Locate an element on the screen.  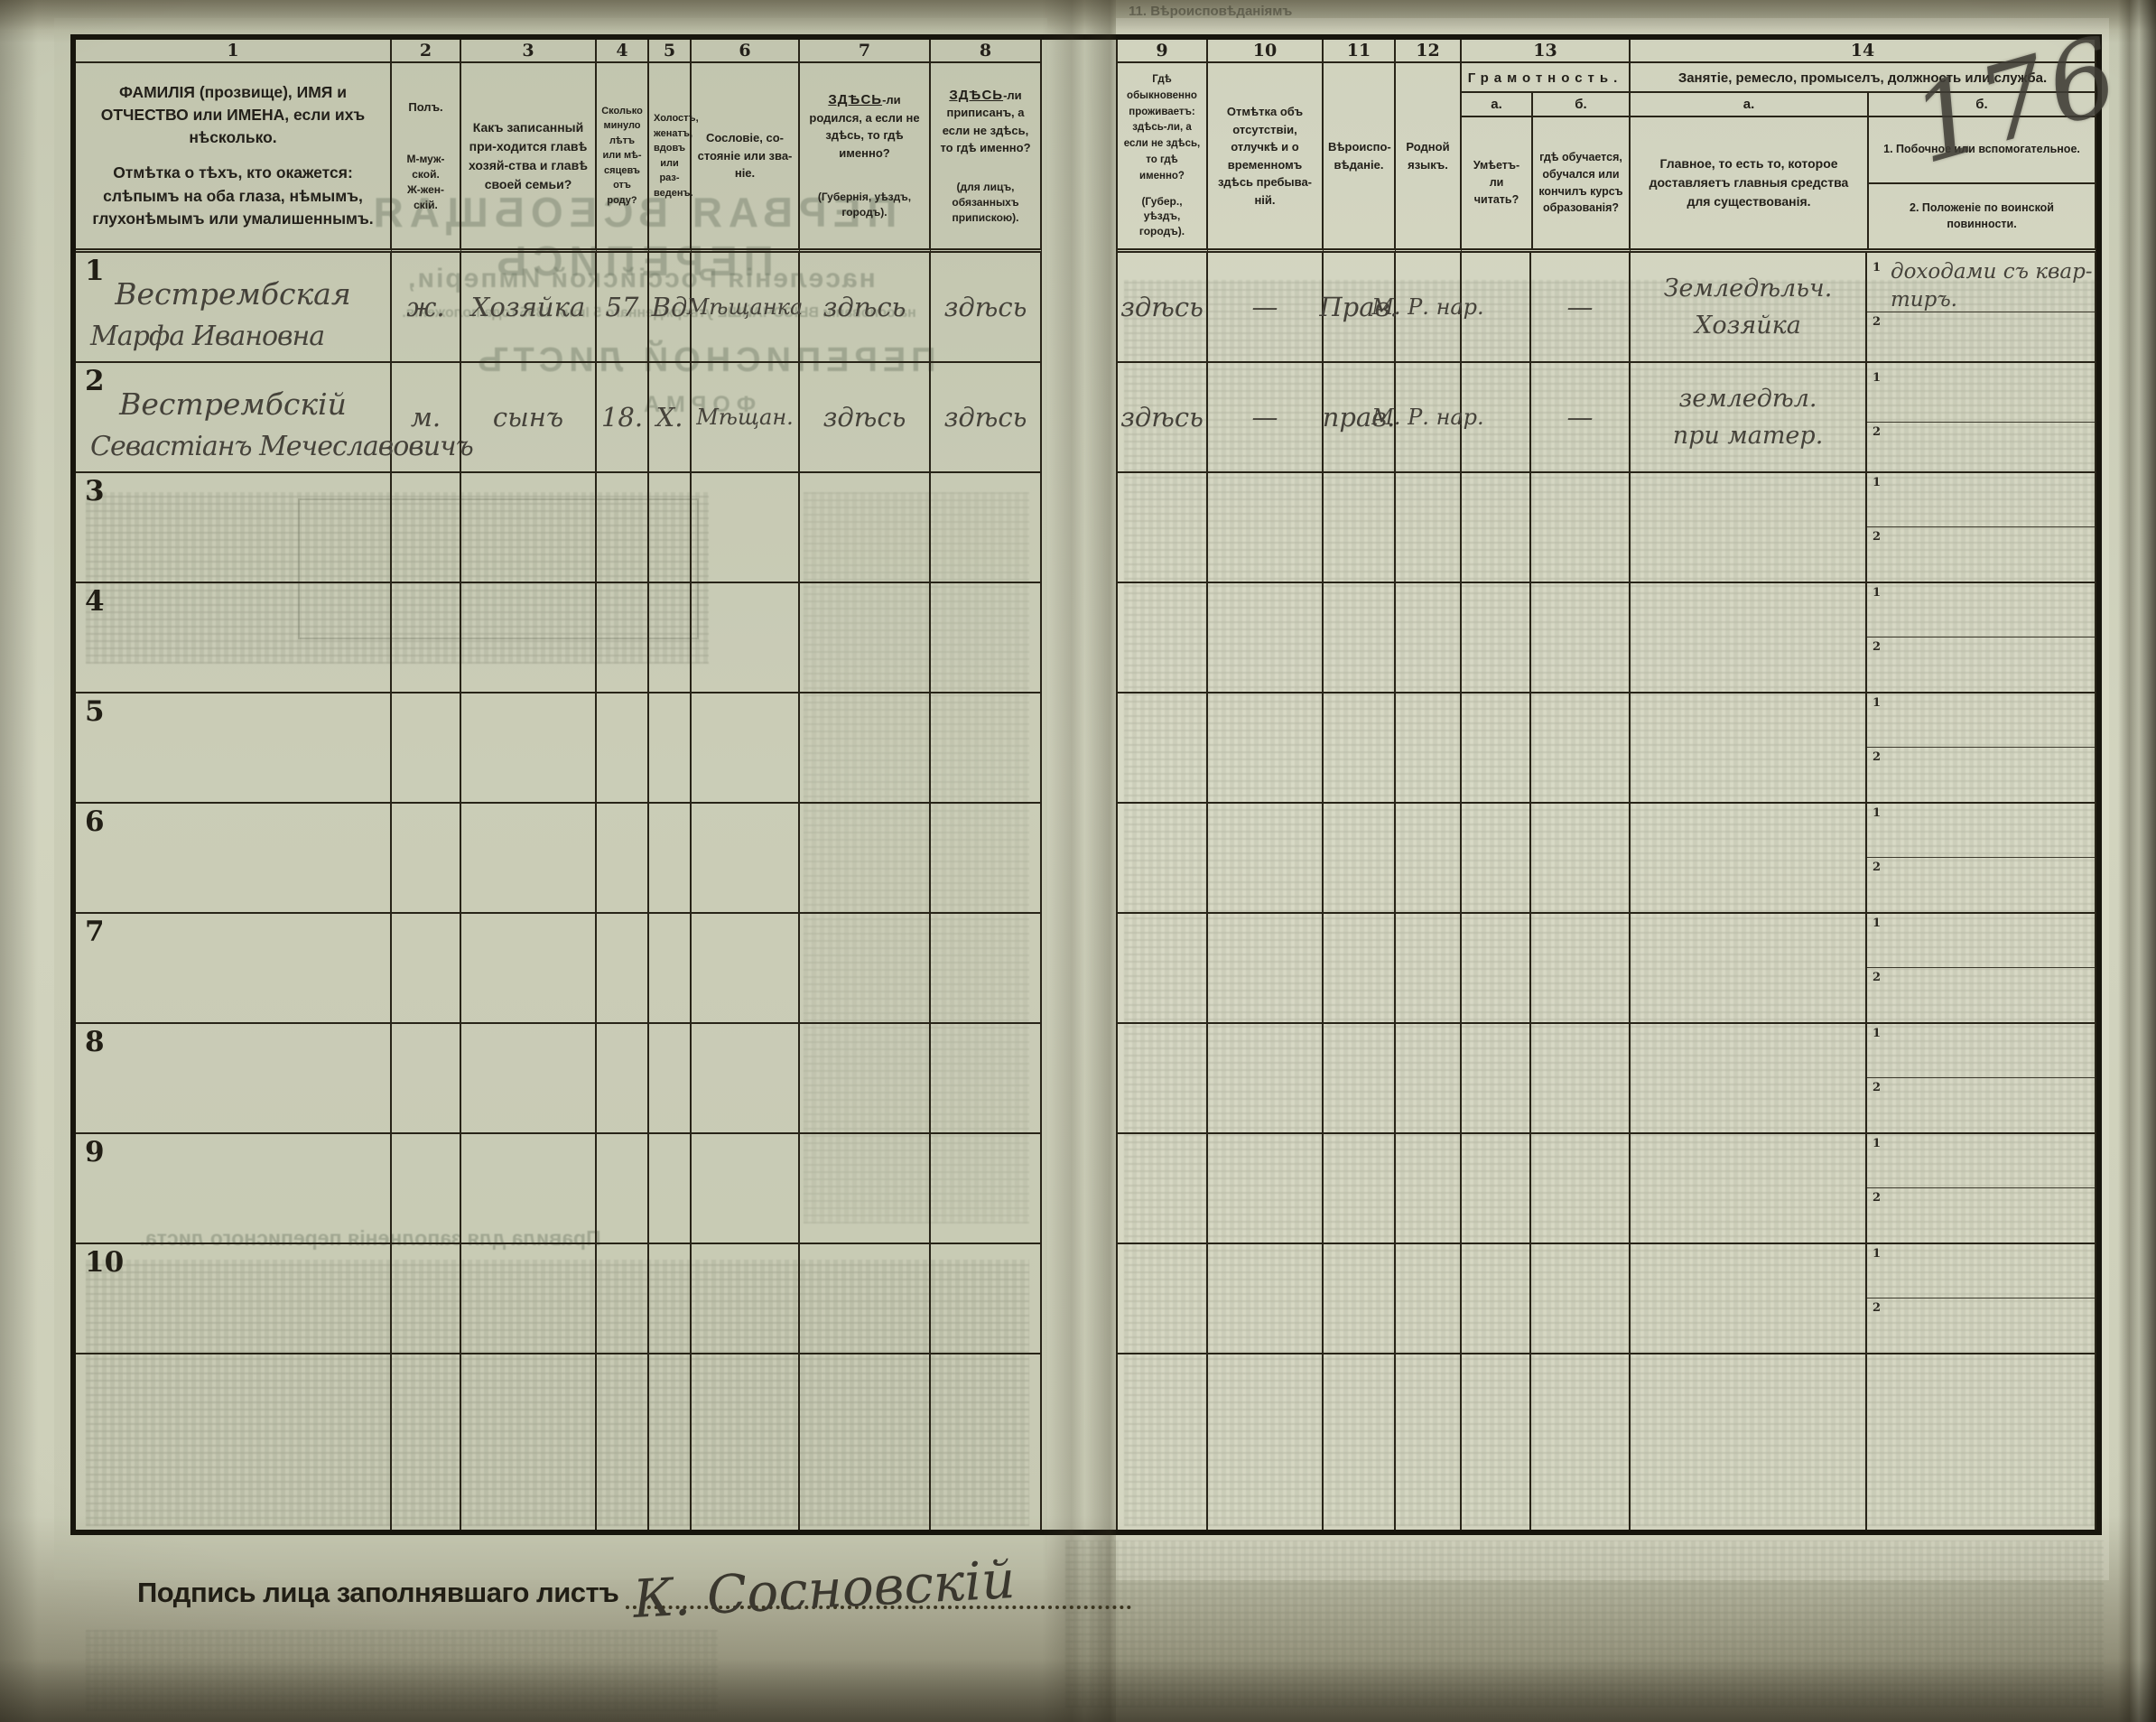
cell-name: 1 Вестрембская Марфа Ивановна is located at coordinates (234, 308).